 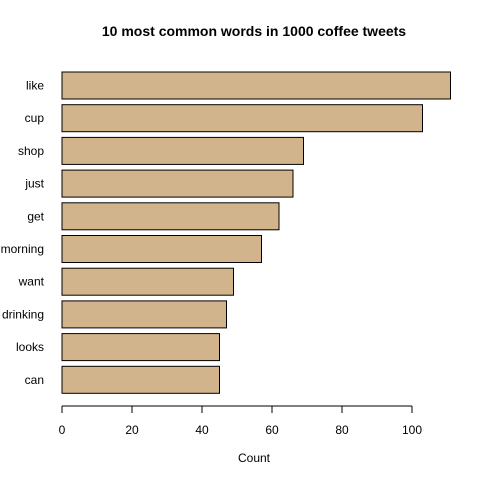 What do you see at coordinates (30, 347) in the screenshot?
I see `category-label-looks: looks` at bounding box center [30, 347].